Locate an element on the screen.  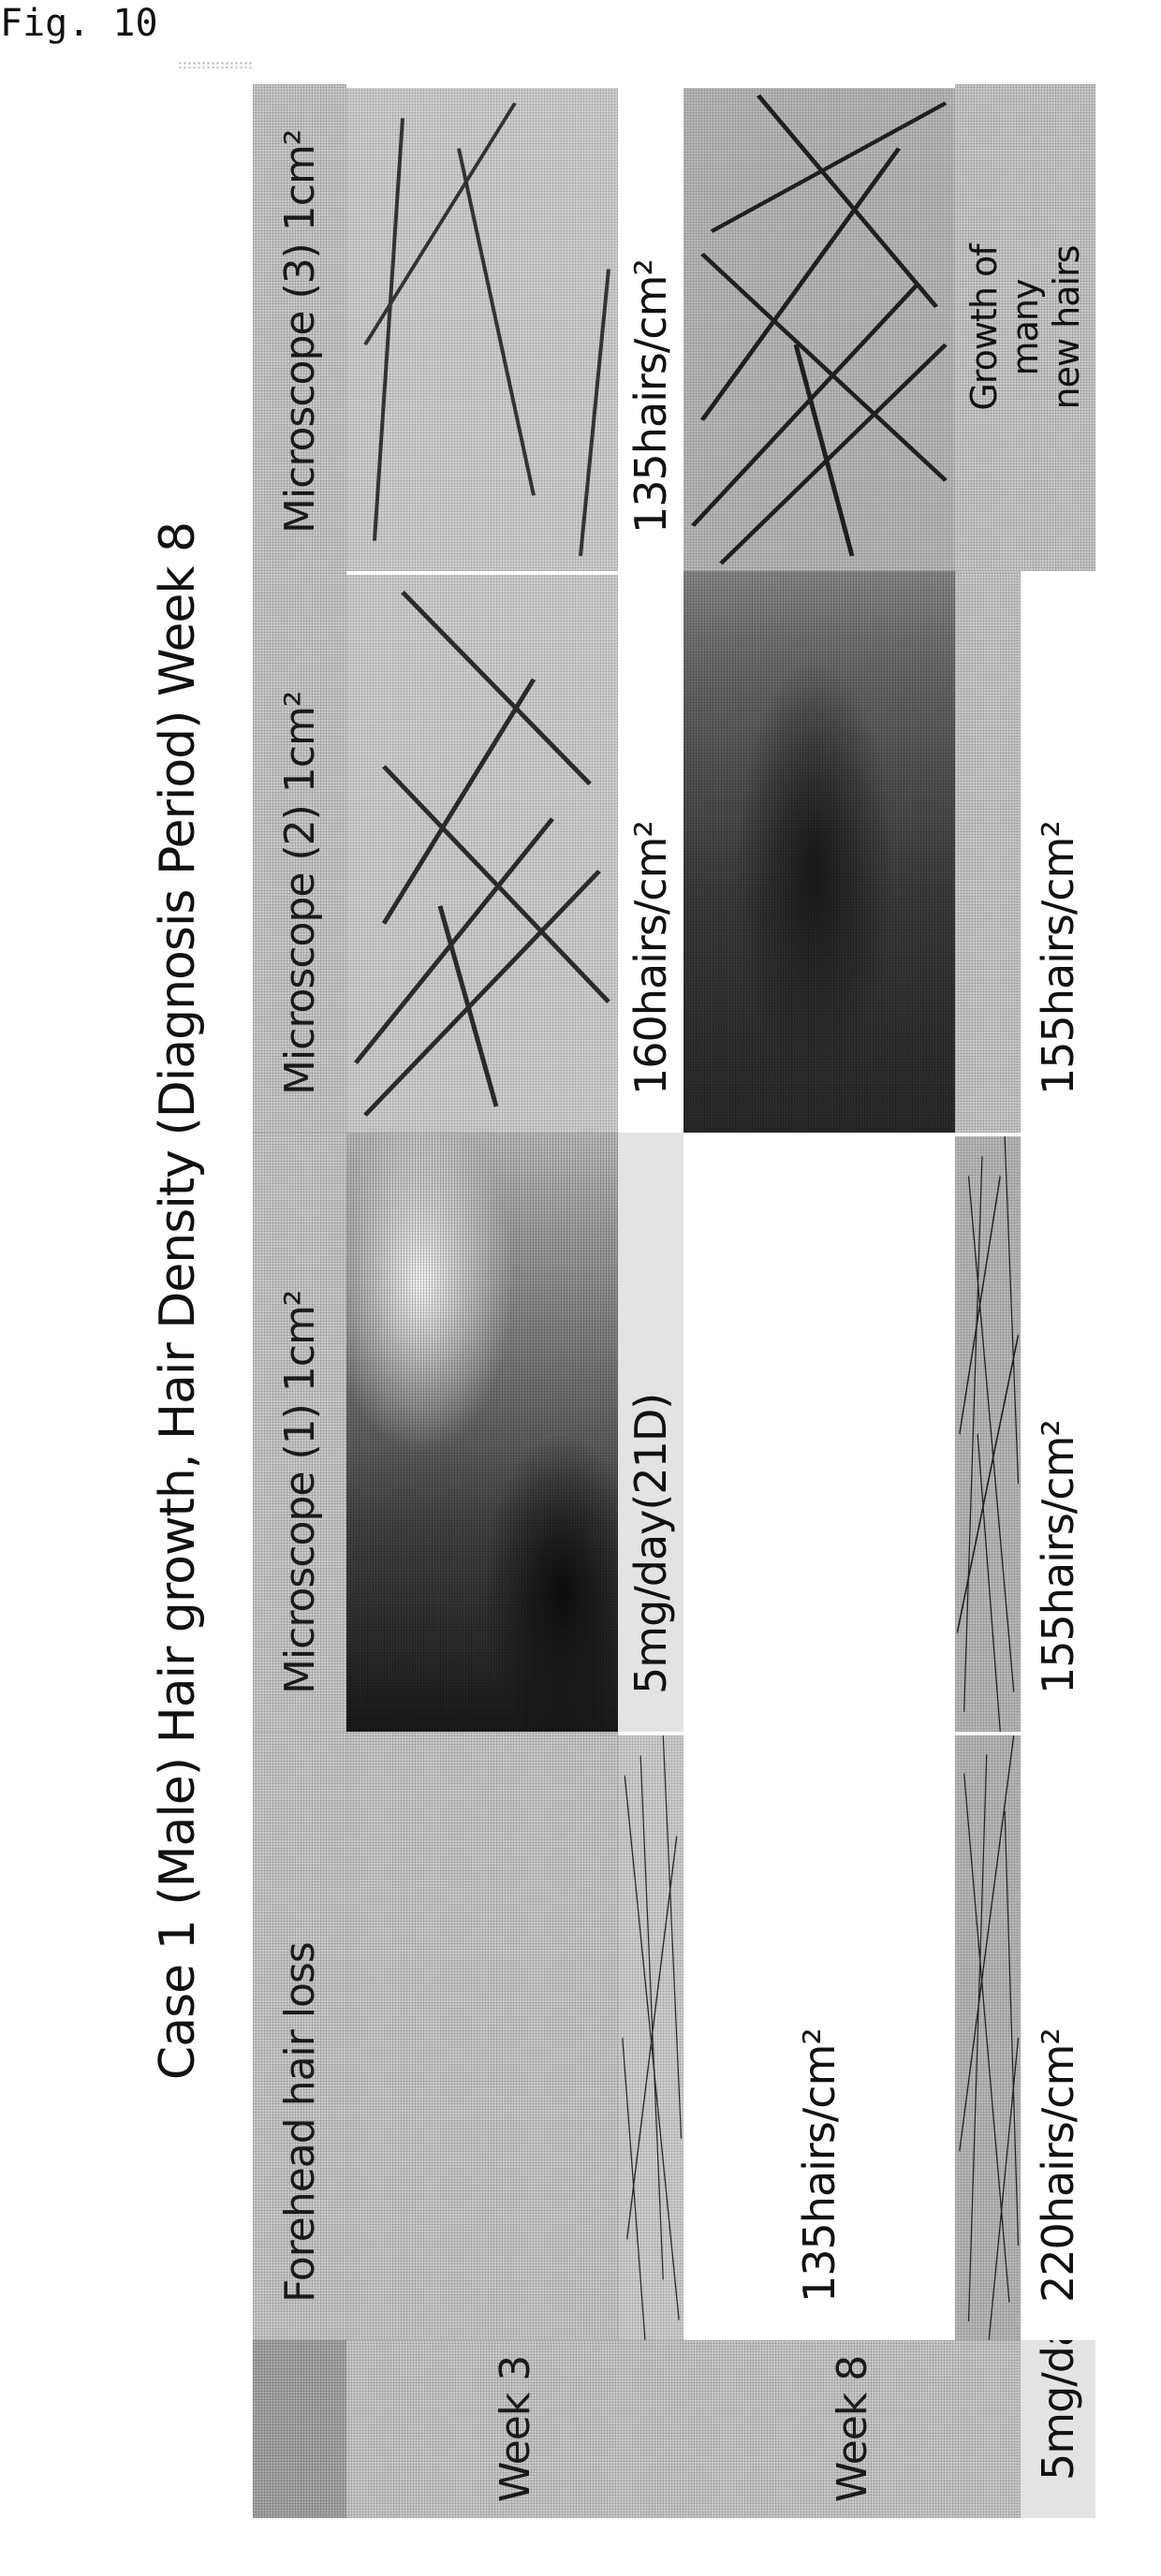
forehead-photo-week3 is located at coordinates (482, 1432).